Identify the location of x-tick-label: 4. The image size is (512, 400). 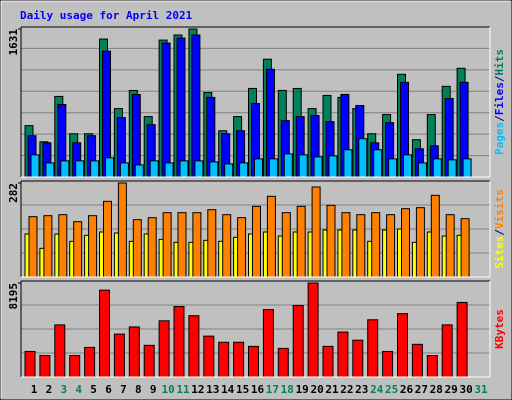
(78, 389).